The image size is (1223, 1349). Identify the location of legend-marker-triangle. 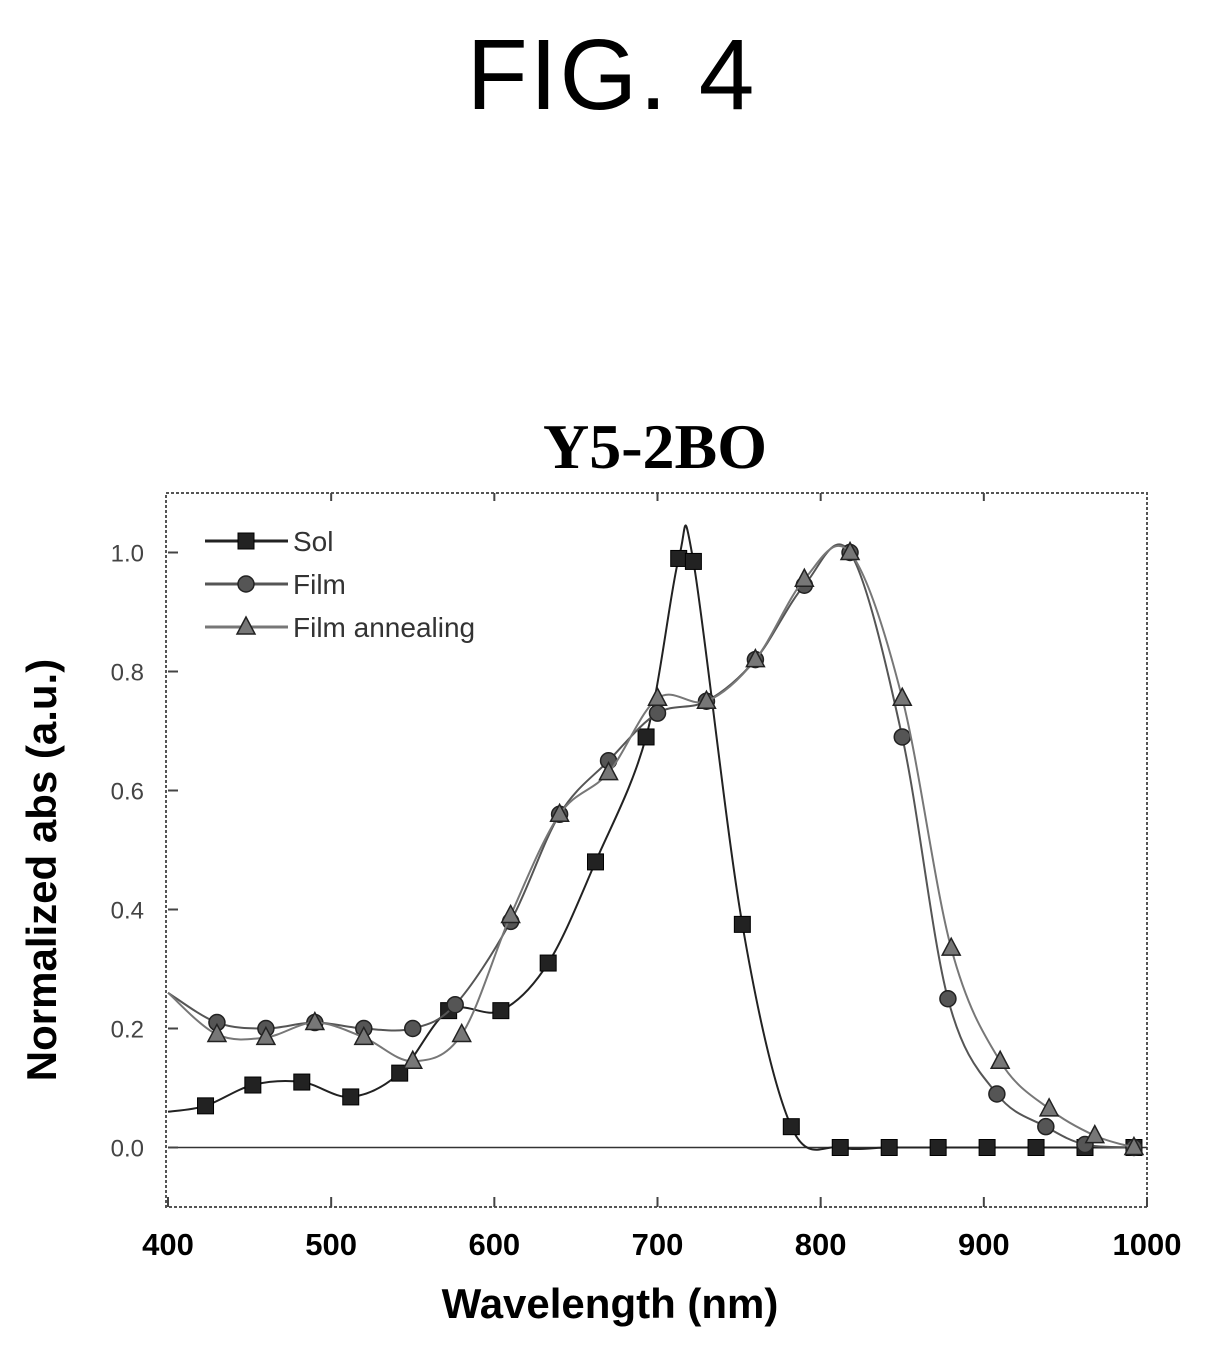
(246, 625).